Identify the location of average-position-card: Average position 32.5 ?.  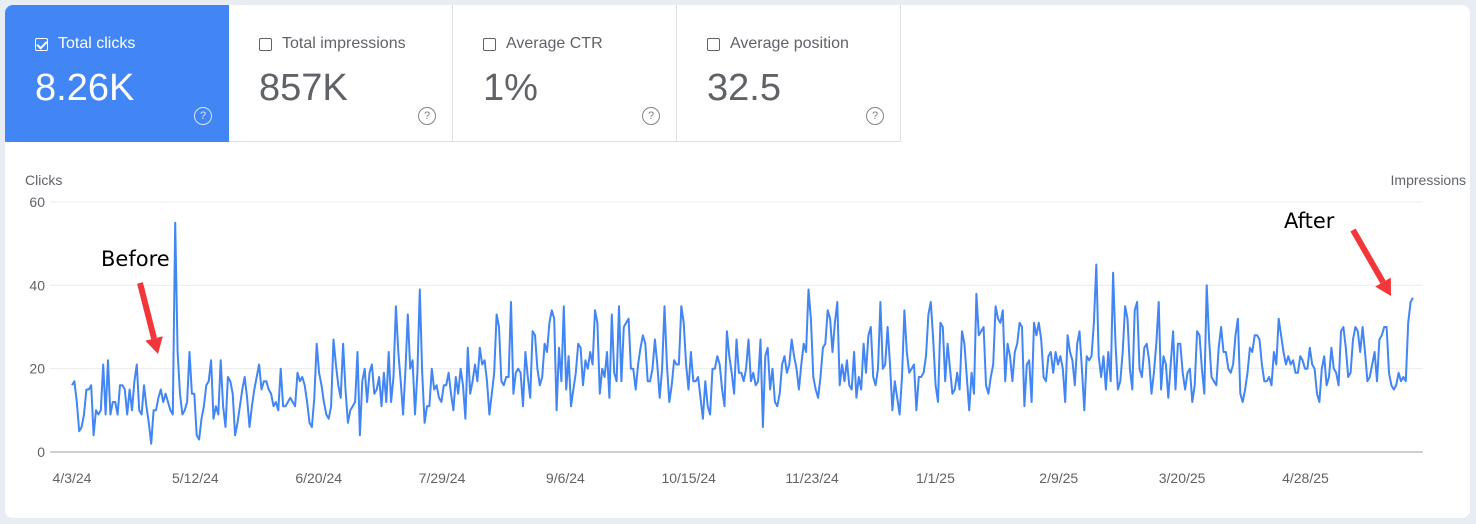
(789, 73).